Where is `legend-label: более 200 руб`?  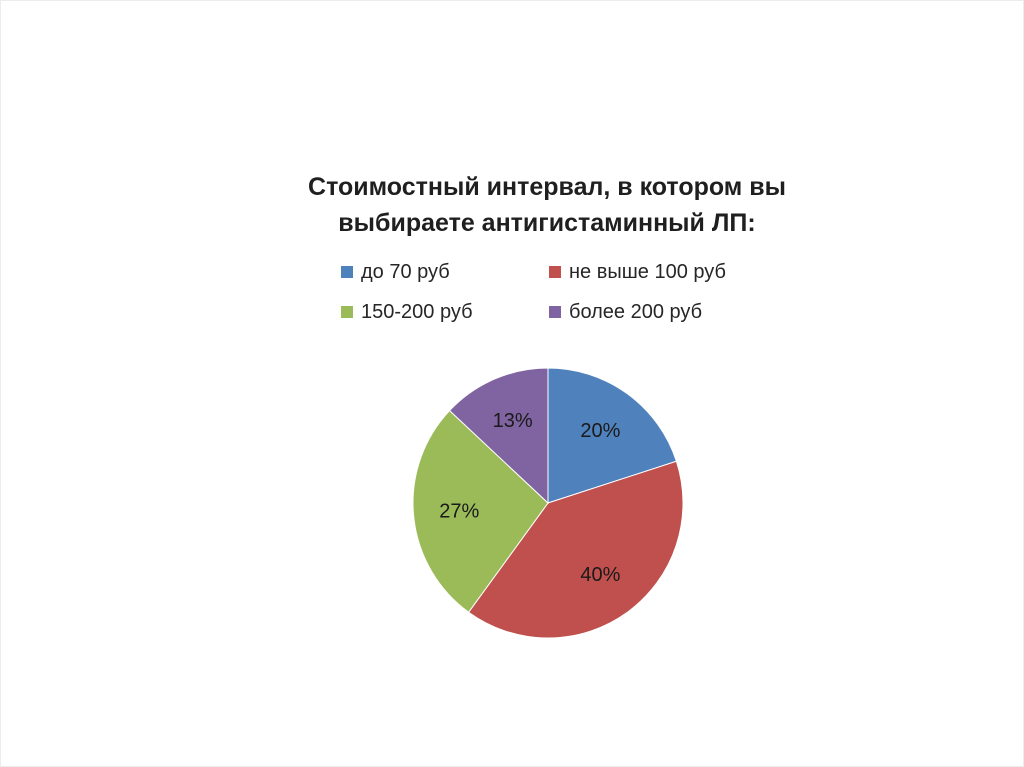 legend-label: более 200 руб is located at coordinates (636, 312).